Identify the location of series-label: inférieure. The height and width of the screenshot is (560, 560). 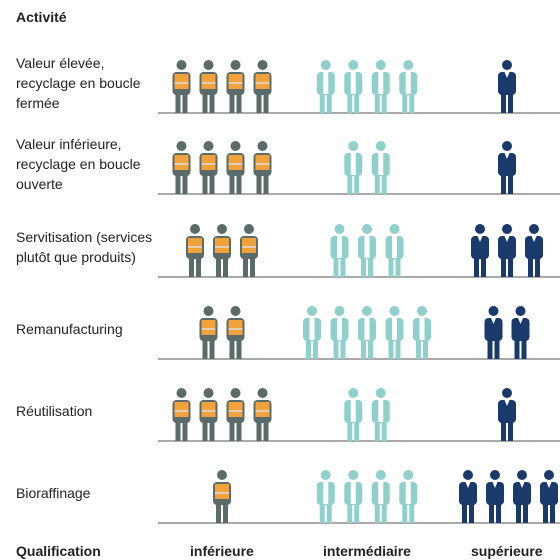
(222, 551).